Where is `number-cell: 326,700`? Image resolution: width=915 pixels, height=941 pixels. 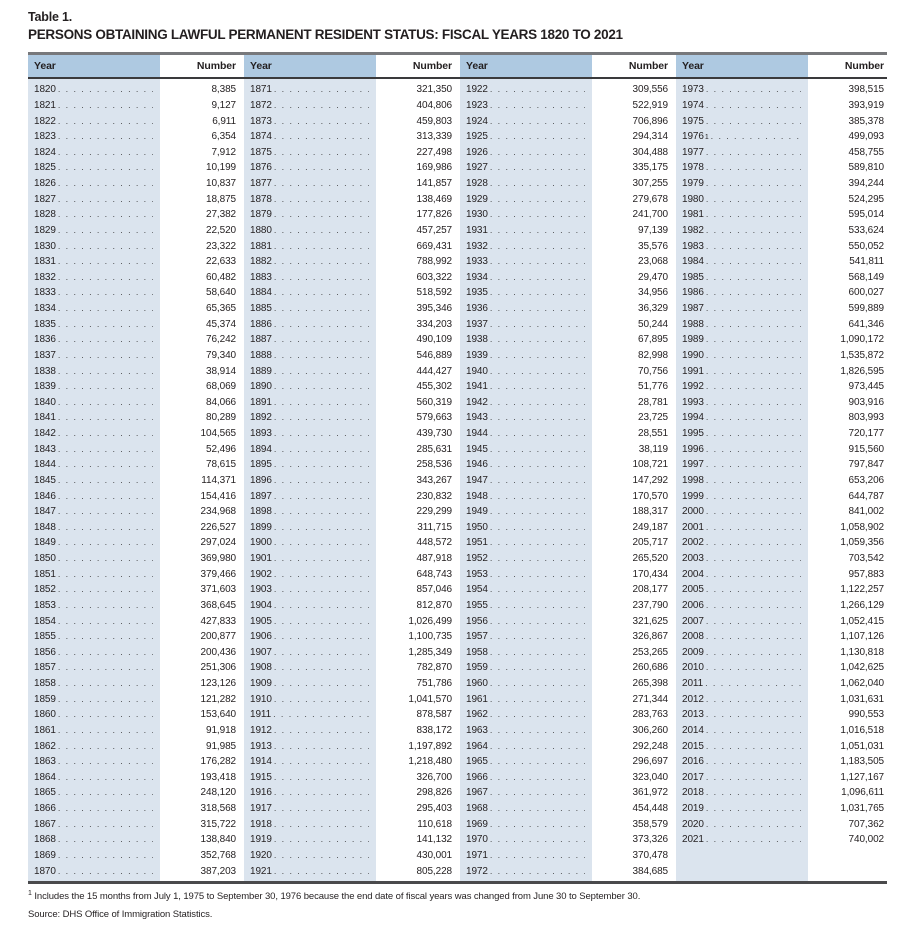 number-cell: 326,700 is located at coordinates (434, 777).